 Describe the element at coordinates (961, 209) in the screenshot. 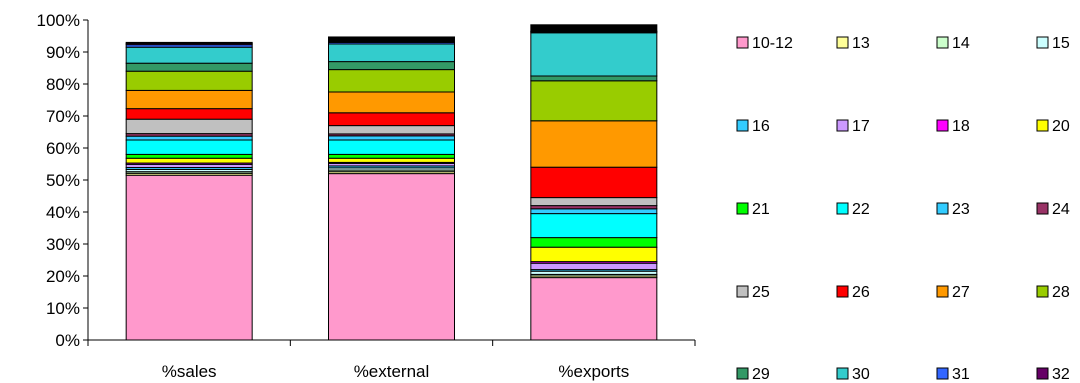

I see `legend-label: 23` at that location.